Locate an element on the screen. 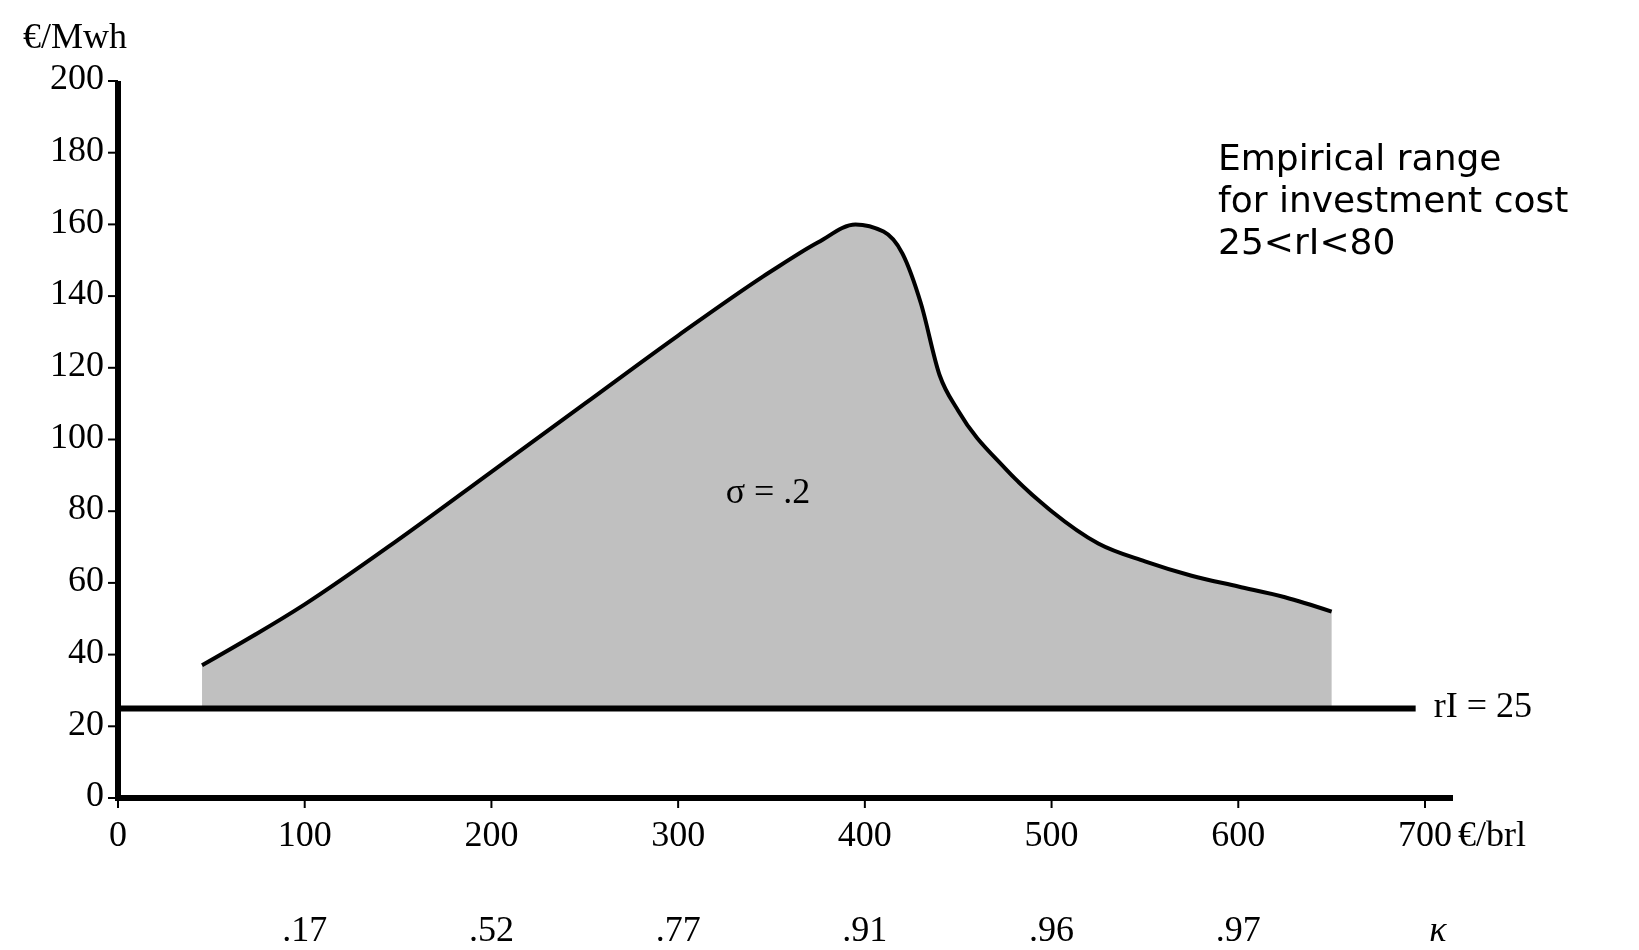 This screenshot has width=1639, height=950. y-axis-title: €/Mwh is located at coordinates (75, 36).